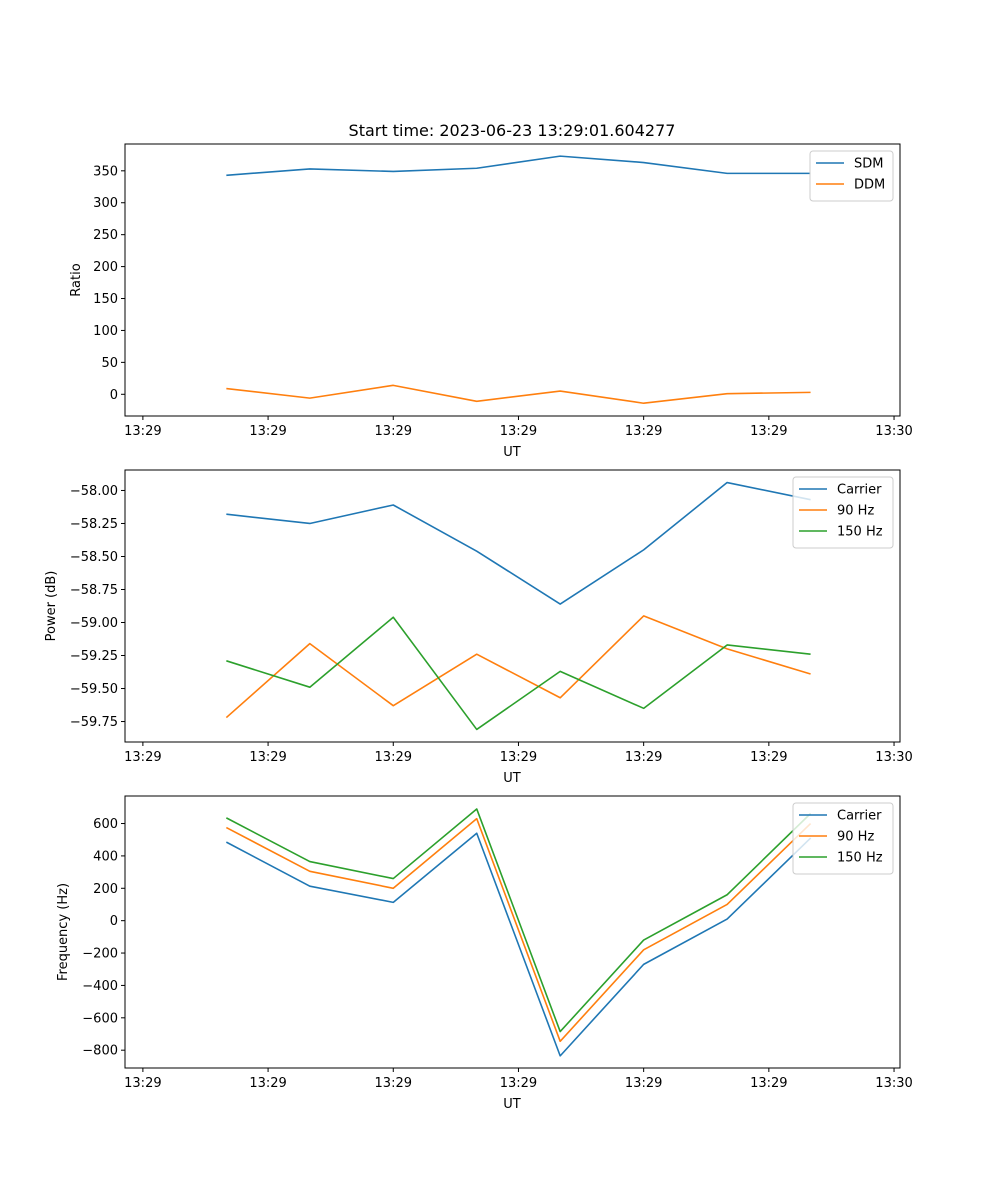  What do you see at coordinates (100, 954) in the screenshot?
I see `y-tick-label: −200` at bounding box center [100, 954].